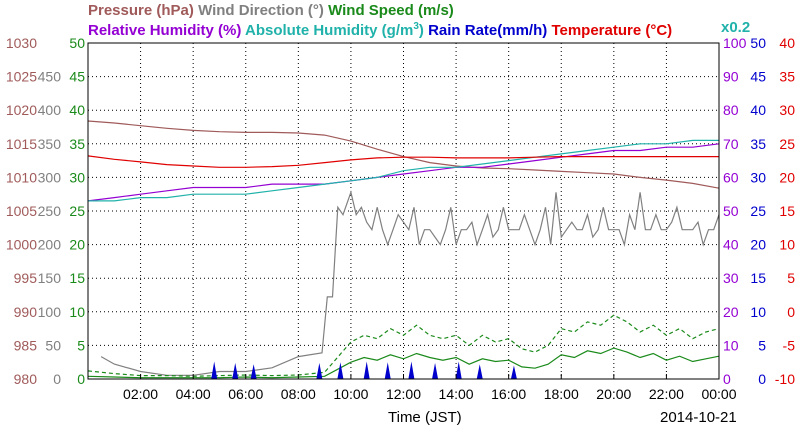 This screenshot has height=434, width=800. Describe the element at coordinates (508, 394) in the screenshot. I see `x-tick-label: 16:00` at that location.